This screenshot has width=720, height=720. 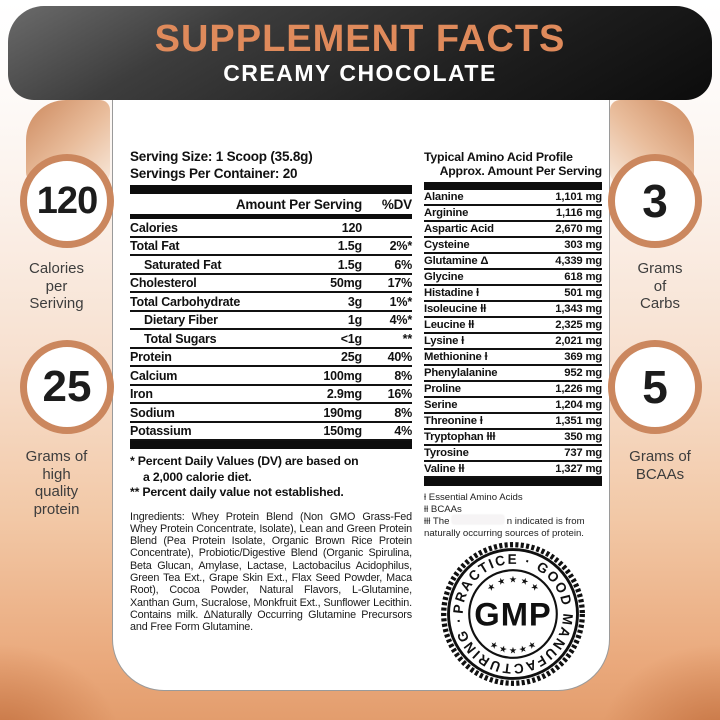 I want to click on carbs-badge-value: 3, so click(x=655, y=201).